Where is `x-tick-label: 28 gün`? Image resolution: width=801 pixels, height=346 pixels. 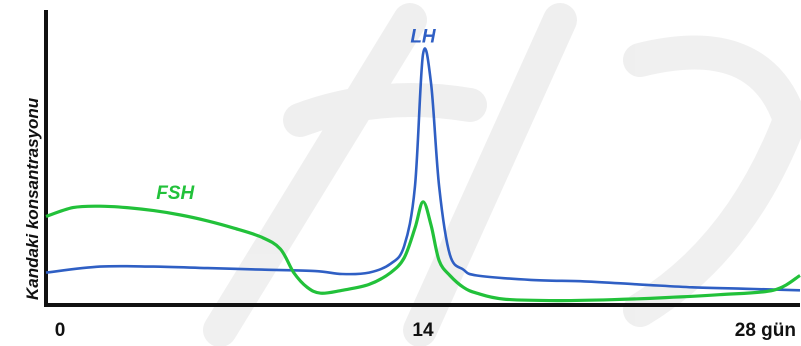
x-tick-label: 28 gün is located at coordinates (765, 330).